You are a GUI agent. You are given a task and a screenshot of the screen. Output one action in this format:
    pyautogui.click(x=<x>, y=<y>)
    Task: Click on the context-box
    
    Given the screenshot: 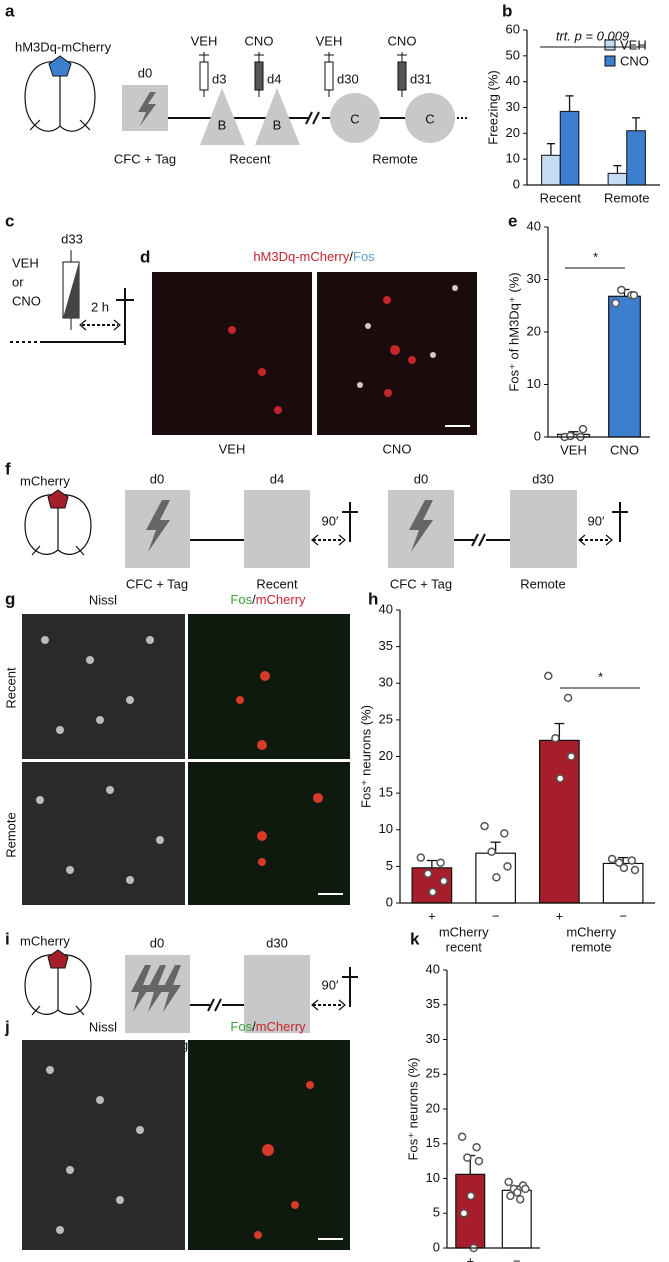 What is the action you would take?
    pyautogui.click(x=543, y=529)
    